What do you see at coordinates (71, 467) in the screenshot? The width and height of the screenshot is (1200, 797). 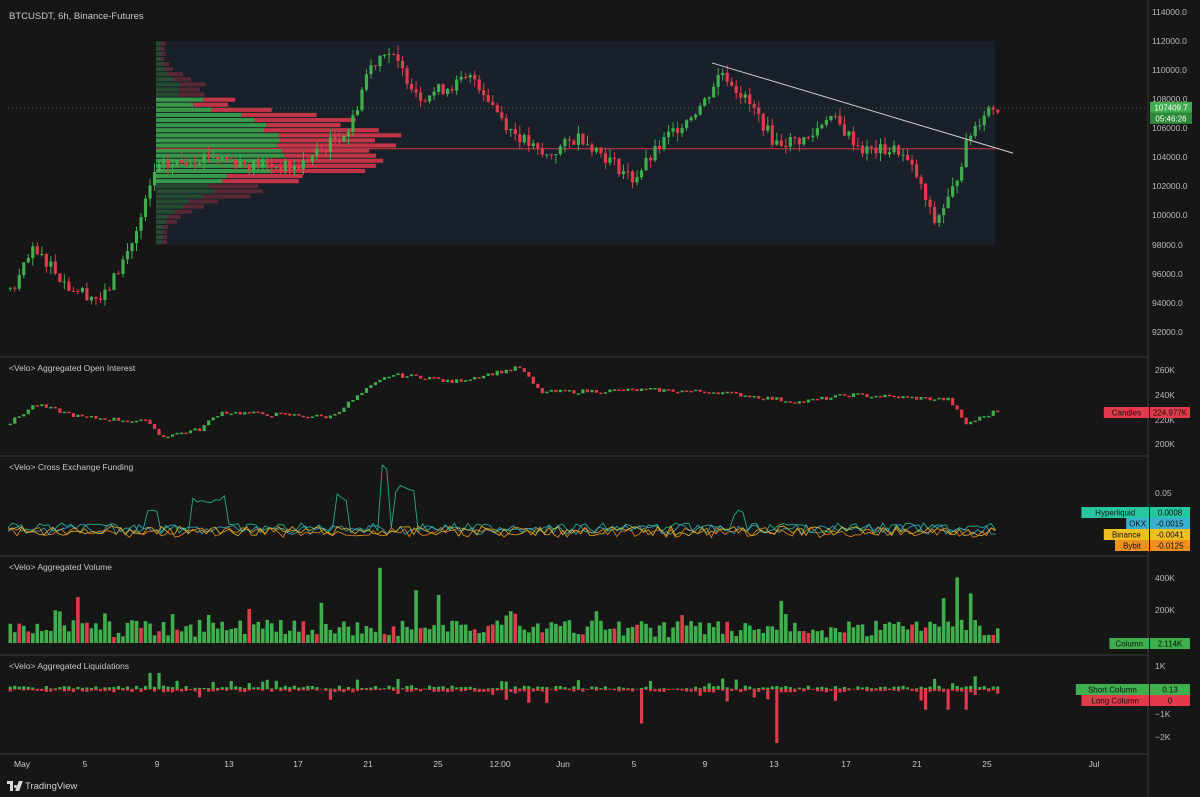 I see `pane-title-funding: <Velo> Cross Exchange Funding` at bounding box center [71, 467].